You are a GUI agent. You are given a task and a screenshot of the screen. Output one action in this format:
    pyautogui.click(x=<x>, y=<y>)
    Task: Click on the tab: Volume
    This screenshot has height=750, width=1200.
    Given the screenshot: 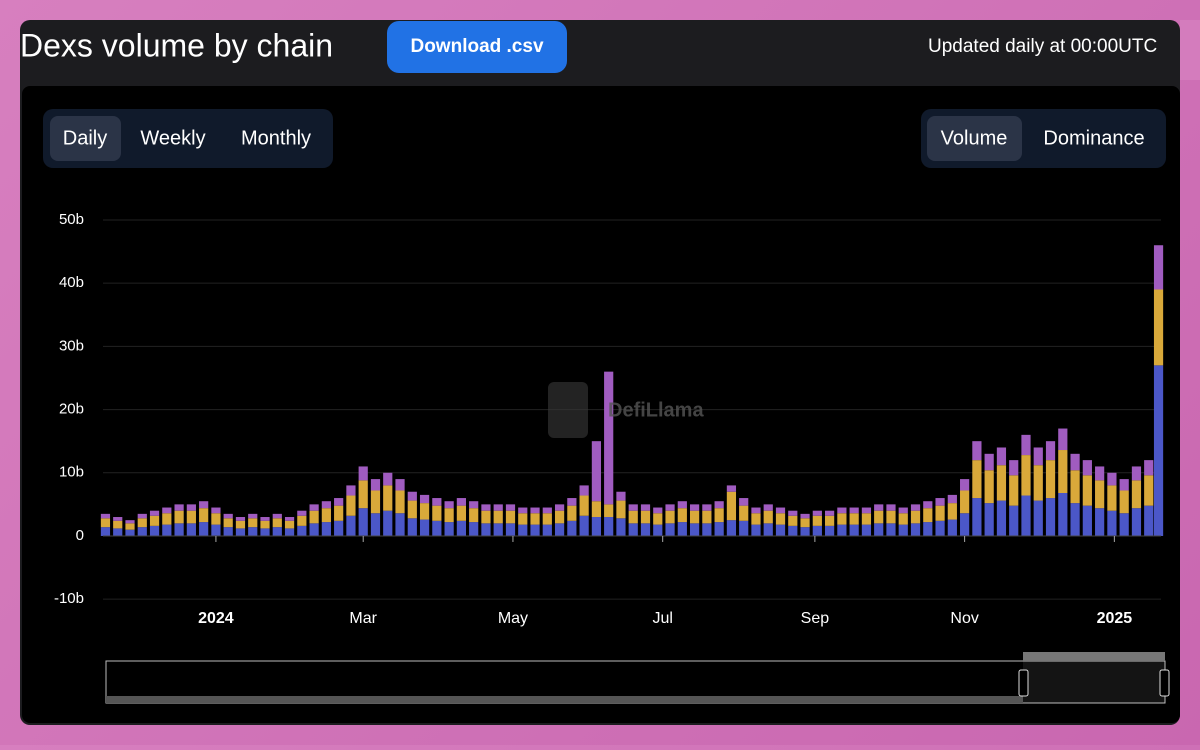 What is the action you would take?
    pyautogui.click(x=974, y=138)
    